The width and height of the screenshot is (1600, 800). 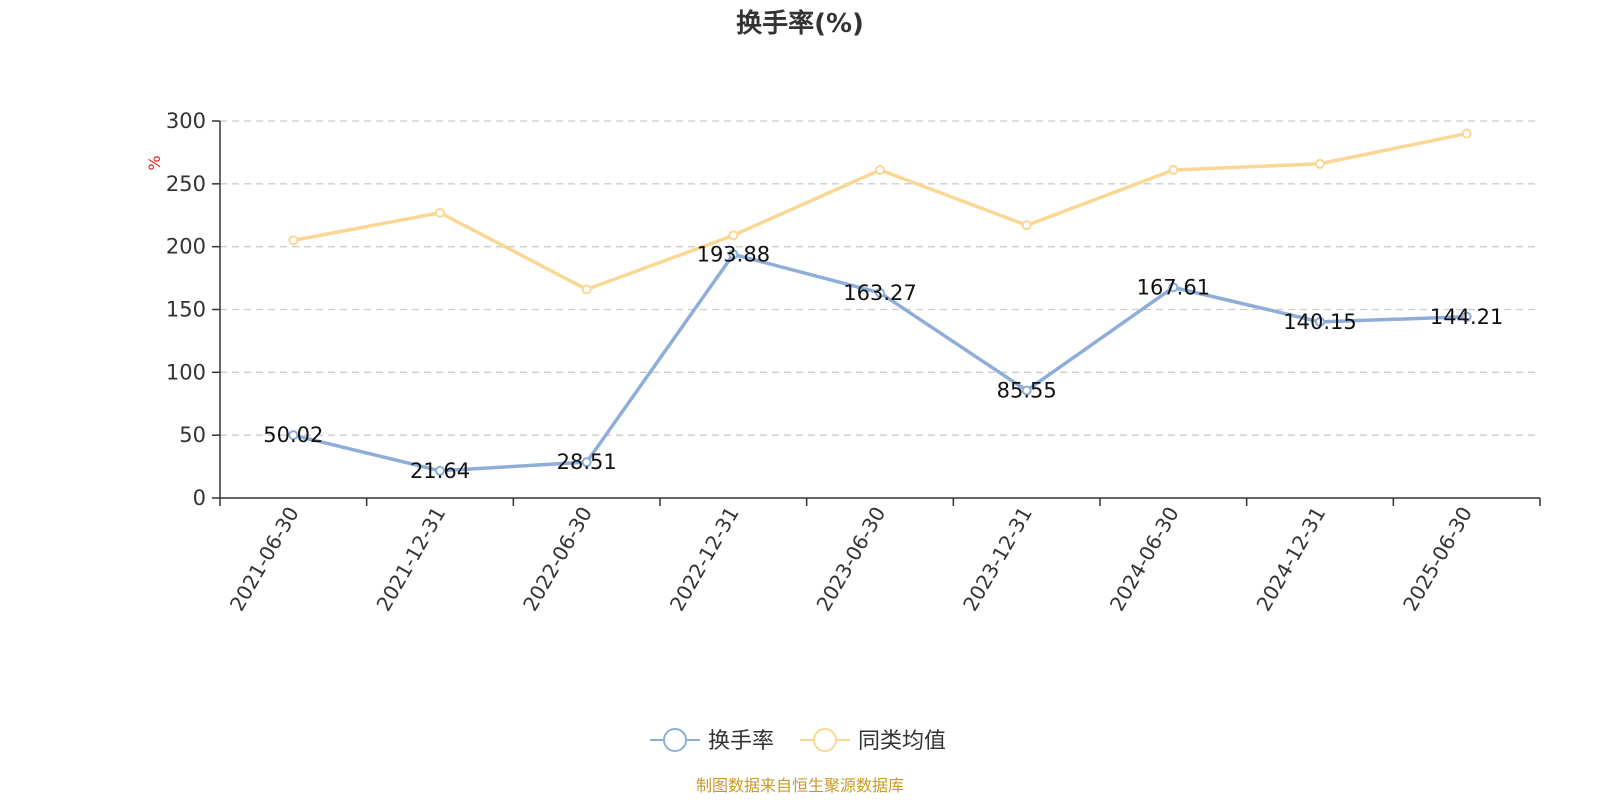 What do you see at coordinates (186, 372) in the screenshot?
I see `y-tick-label: 100` at bounding box center [186, 372].